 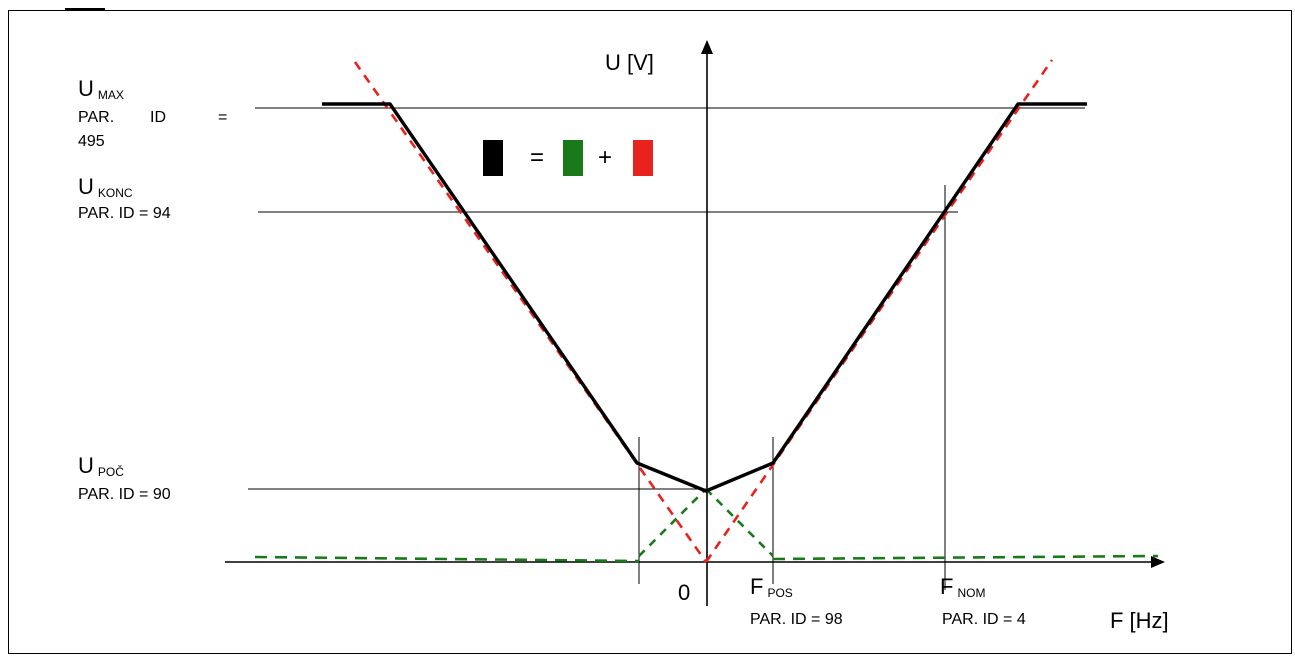 I want to click on green-dashed-right-boost, so click(x=739, y=522).